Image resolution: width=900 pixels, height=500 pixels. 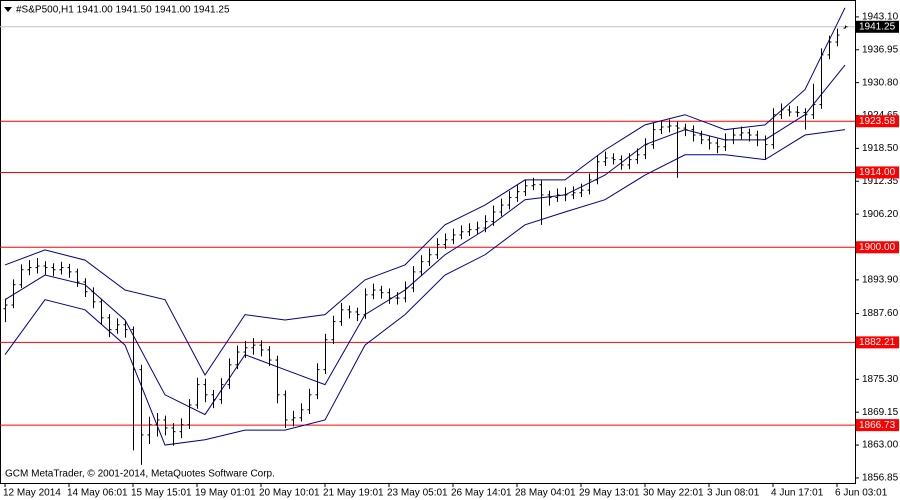 I want to click on current-price-label: 1941.25, so click(x=877, y=26).